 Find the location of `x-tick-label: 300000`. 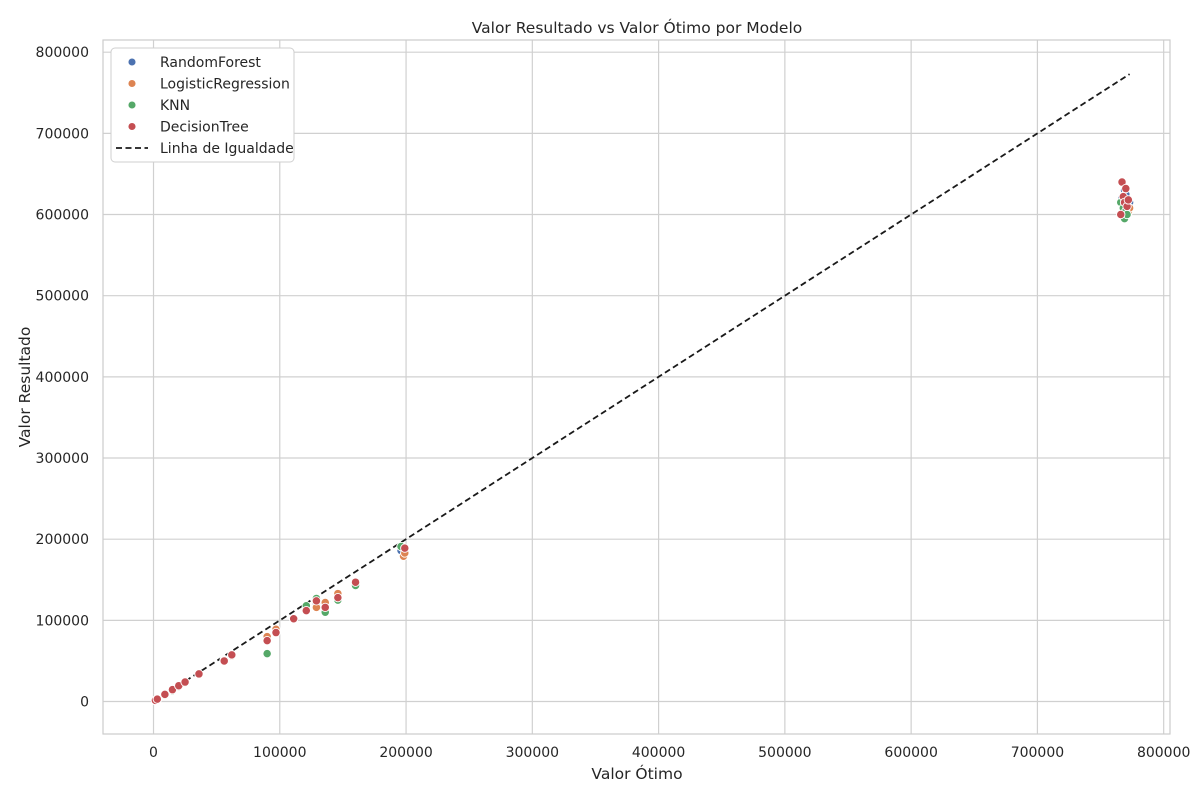

x-tick-label: 300000 is located at coordinates (532, 753).